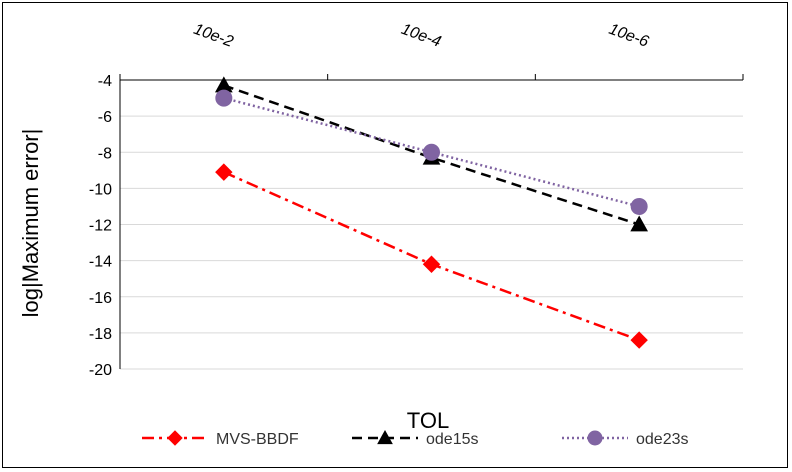 The height and width of the screenshot is (472, 792). I want to click on y-tick-label: -14, so click(100, 262).